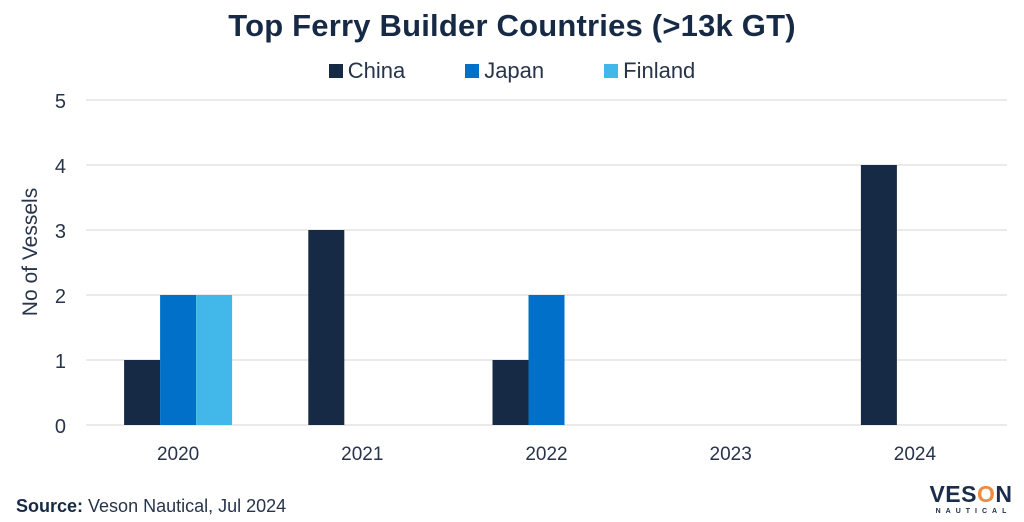 This screenshot has height=522, width=1024. What do you see at coordinates (60, 427) in the screenshot?
I see `y-tick-label: 0` at bounding box center [60, 427].